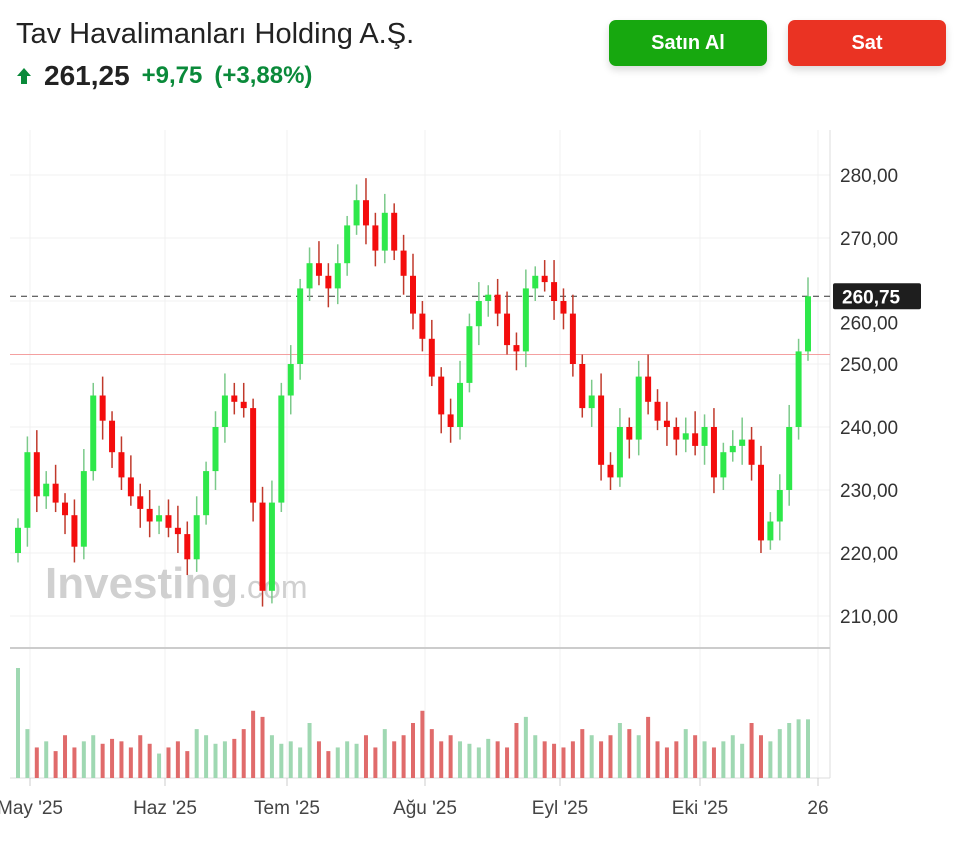 This screenshot has height=843, width=960. Describe the element at coordinates (176, 583) in the screenshot. I see `investing-watermark: Investing.com` at that location.